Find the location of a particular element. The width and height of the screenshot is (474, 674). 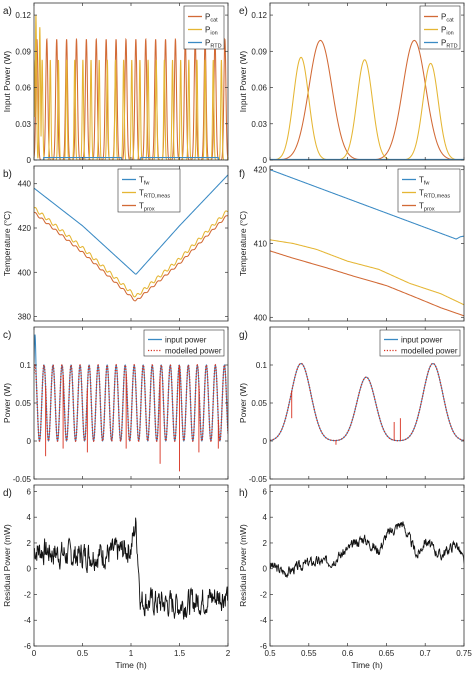

ytick-label-d: -2 is located at coordinates (28, 594).